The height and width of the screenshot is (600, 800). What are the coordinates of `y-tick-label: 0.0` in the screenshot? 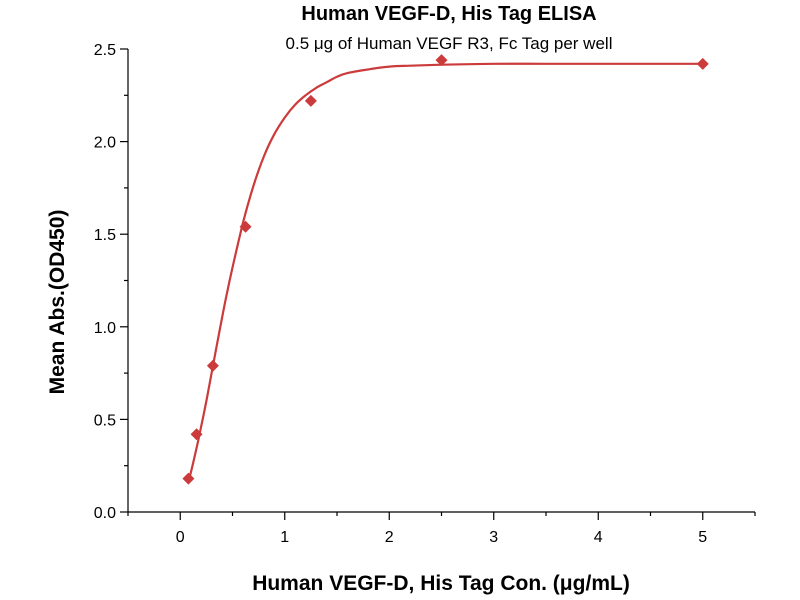 It's located at (105, 513).